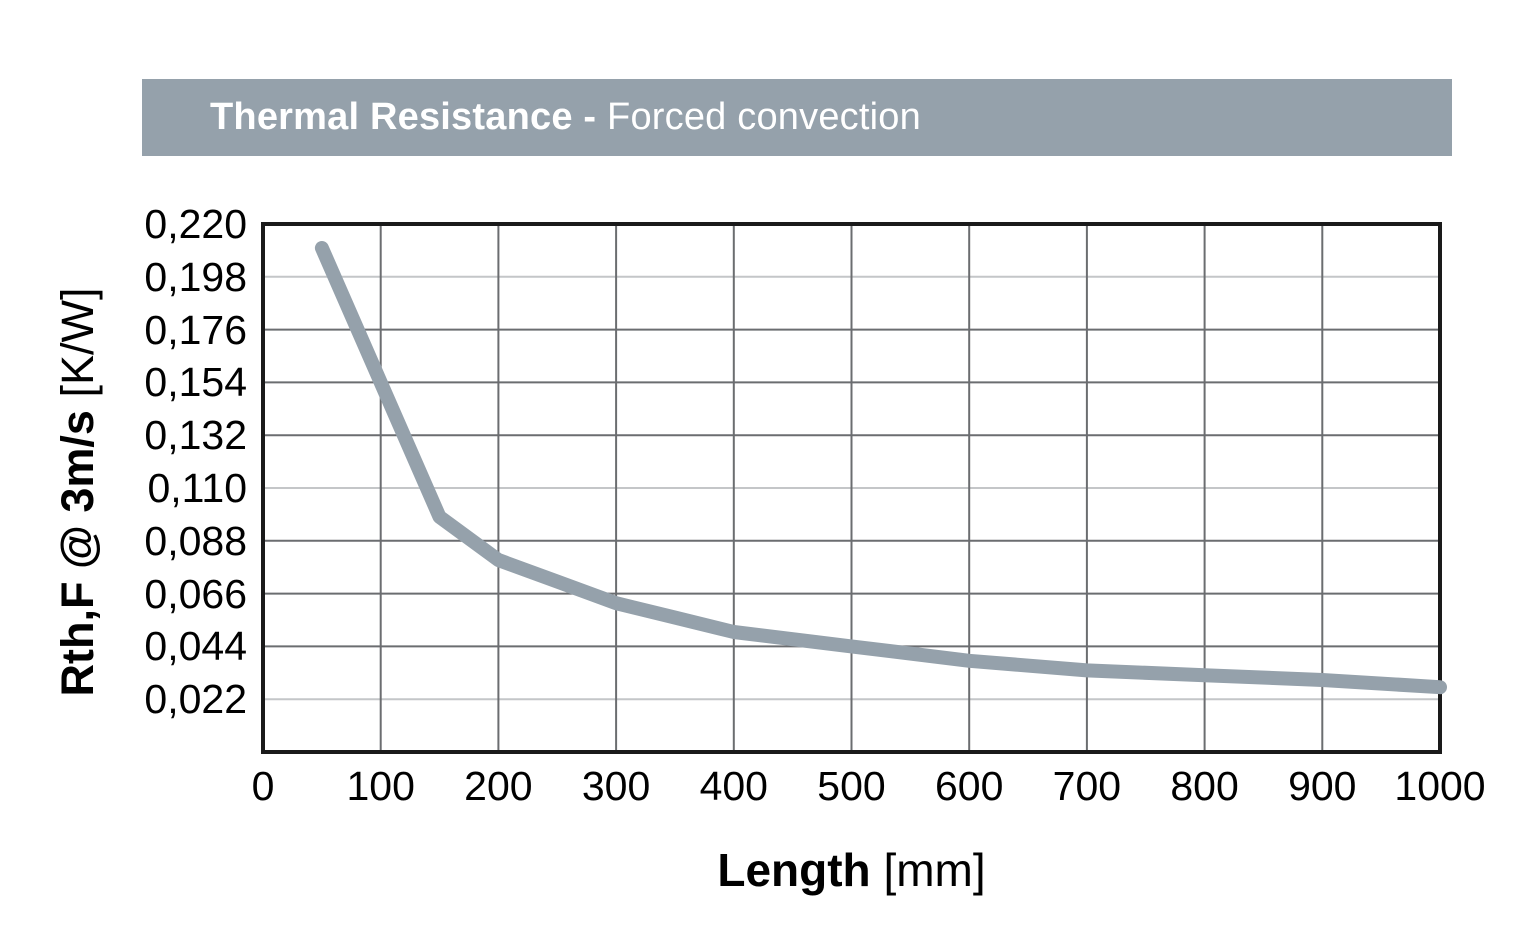 The height and width of the screenshot is (947, 1526). I want to click on x-axis-title-bold: Length, so click(794, 870).